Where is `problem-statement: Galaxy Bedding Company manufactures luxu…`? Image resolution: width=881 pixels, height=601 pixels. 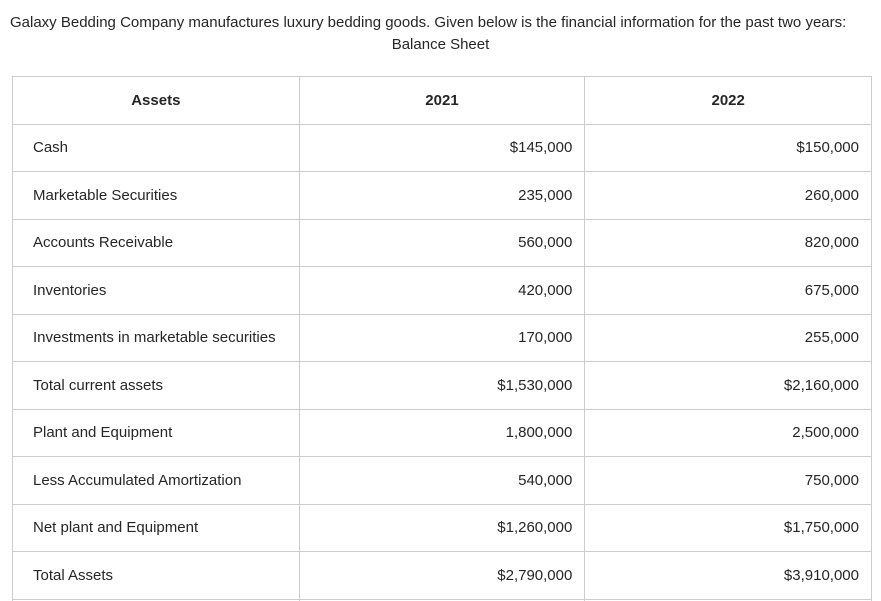 problem-statement: Galaxy Bedding Company manufactures luxu… is located at coordinates (440, 28).